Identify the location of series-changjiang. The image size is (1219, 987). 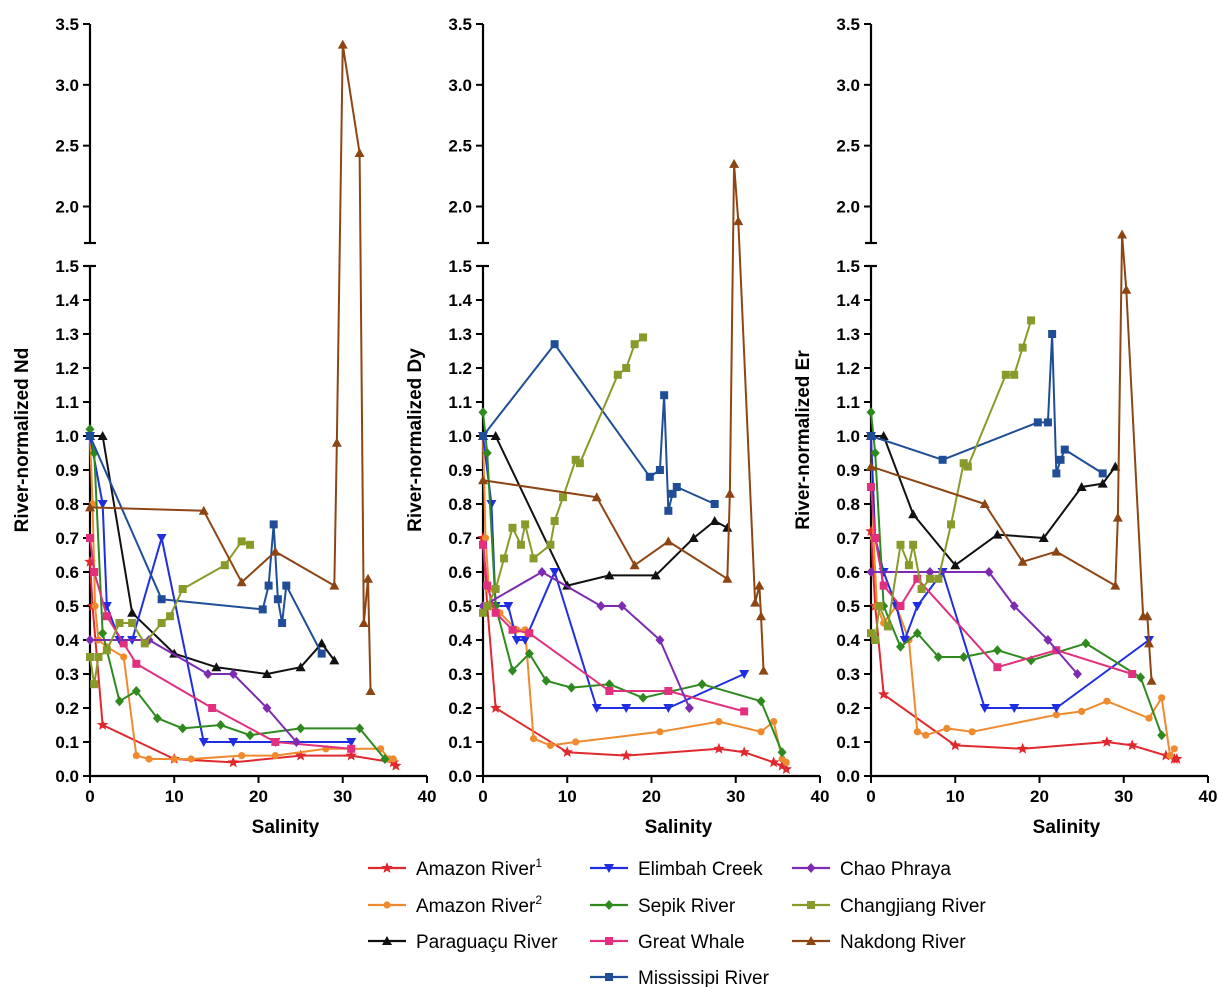
(563, 475).